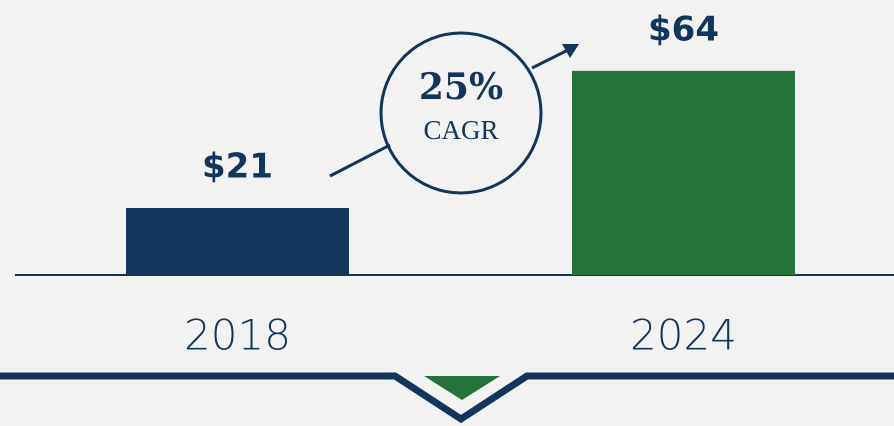  What do you see at coordinates (683, 335) in the screenshot?
I see `category-label: 2024` at bounding box center [683, 335].